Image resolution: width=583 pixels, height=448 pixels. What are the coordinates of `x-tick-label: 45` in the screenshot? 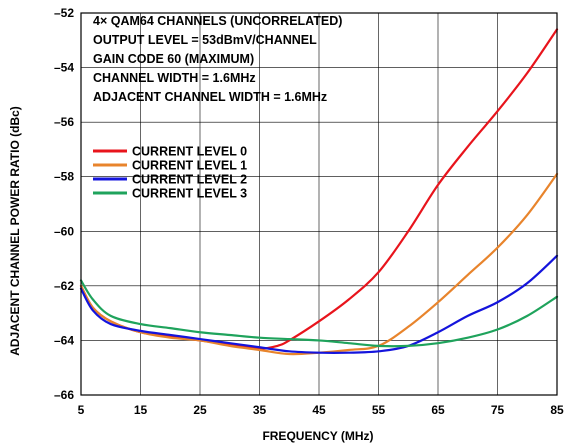 It's located at (319, 410).